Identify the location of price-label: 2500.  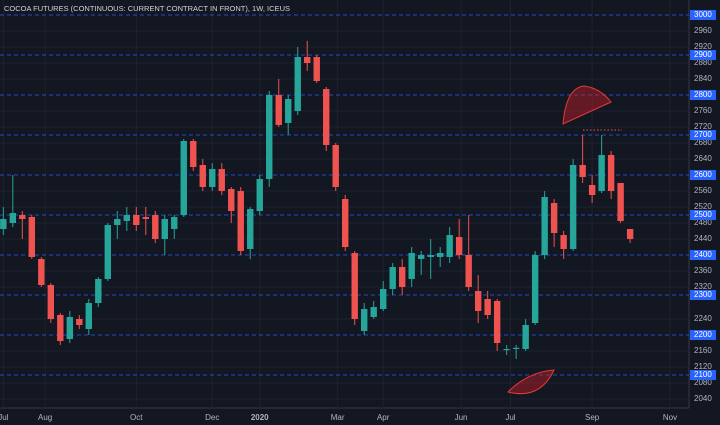
(703, 215).